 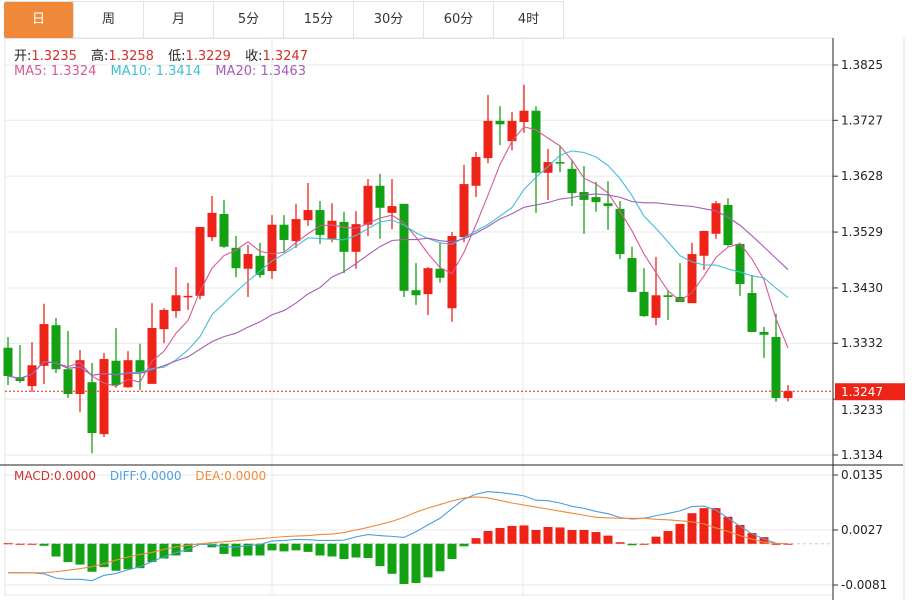 What do you see at coordinates (398, 536) in the screenshot?
I see `diff-line` at bounding box center [398, 536].